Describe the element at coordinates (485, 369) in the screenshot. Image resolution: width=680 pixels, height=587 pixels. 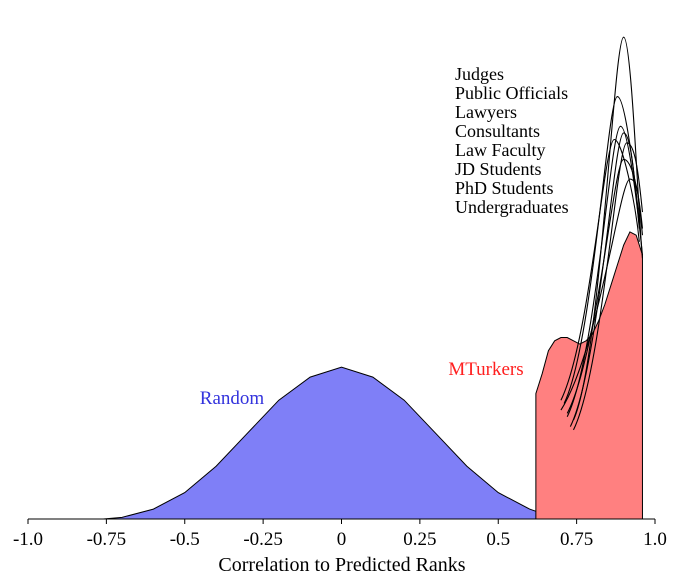
I see `mturkers-label: MTurkers` at that location.